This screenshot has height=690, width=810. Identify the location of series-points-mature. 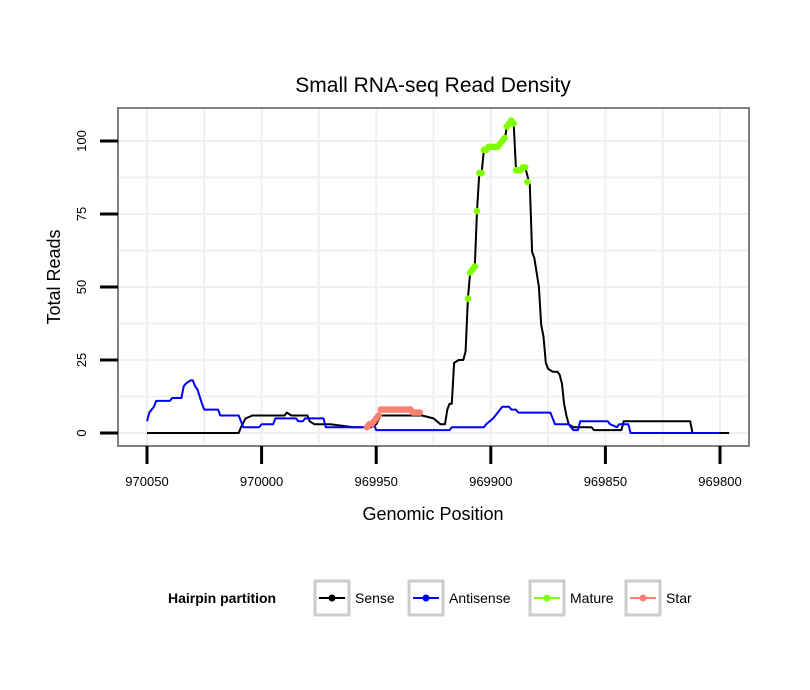
(497, 210).